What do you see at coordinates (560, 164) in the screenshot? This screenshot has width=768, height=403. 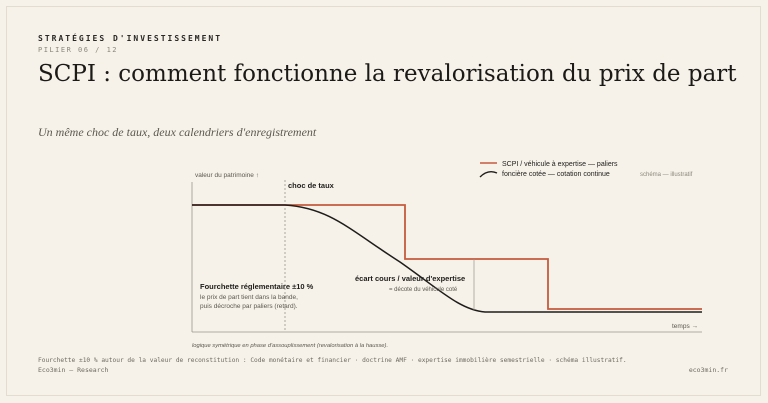 I see `legend-scpi-label: SCPI / véhicule à expertise — paliers` at bounding box center [560, 164].